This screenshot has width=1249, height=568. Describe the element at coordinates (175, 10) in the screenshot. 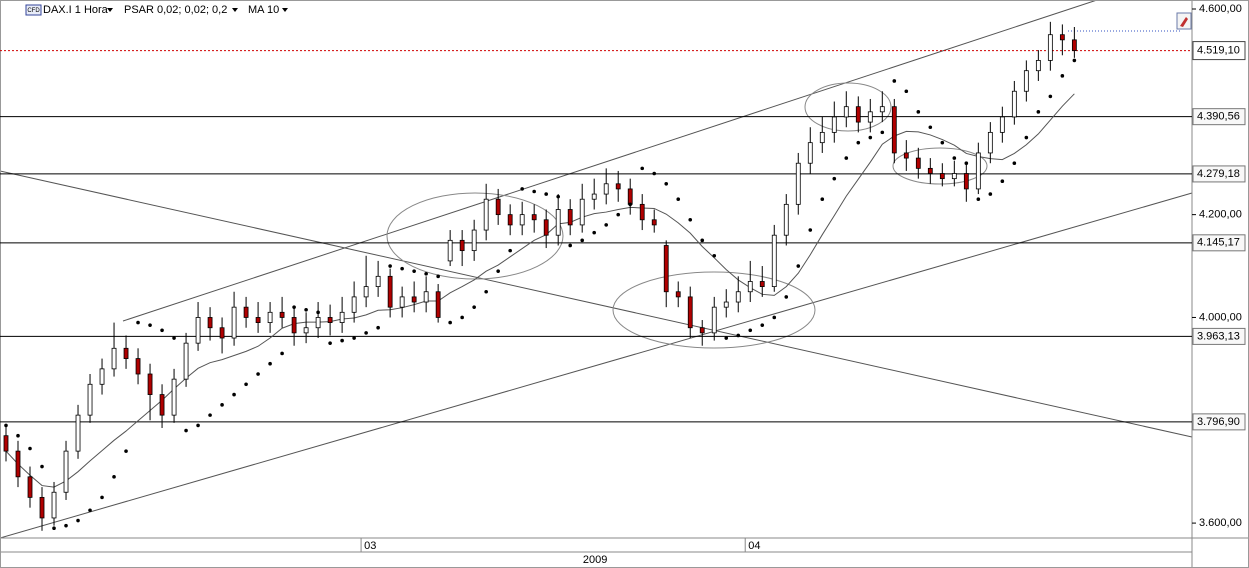

I see `indicator-menu: PSAR 0,02; 0,02; 0,2` at that location.